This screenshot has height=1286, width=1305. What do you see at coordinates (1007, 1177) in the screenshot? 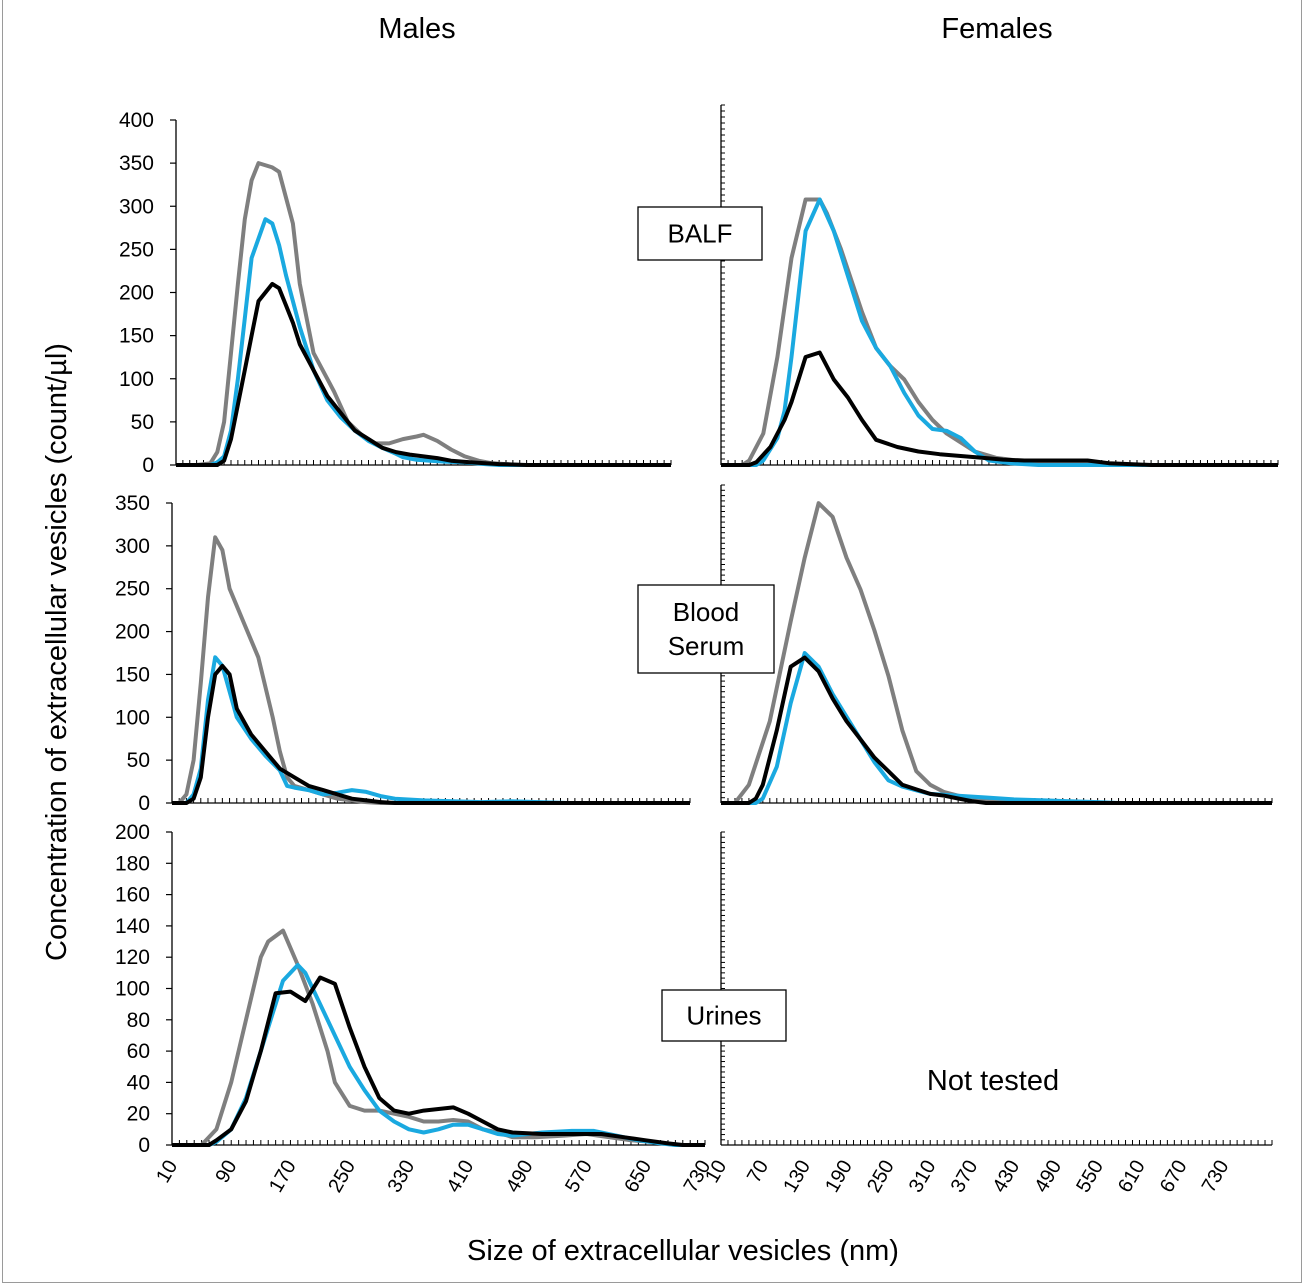
I see `x-tick-label-females: 430` at bounding box center [1007, 1177].